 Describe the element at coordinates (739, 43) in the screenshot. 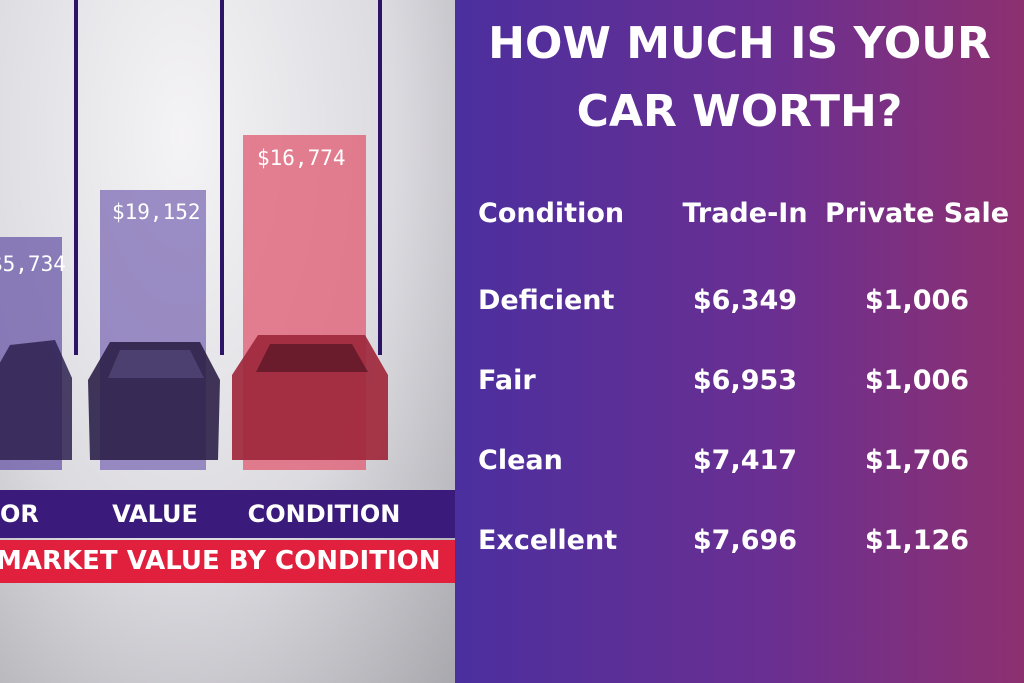

I see `title: HOW MUCH IS YOUR` at that location.